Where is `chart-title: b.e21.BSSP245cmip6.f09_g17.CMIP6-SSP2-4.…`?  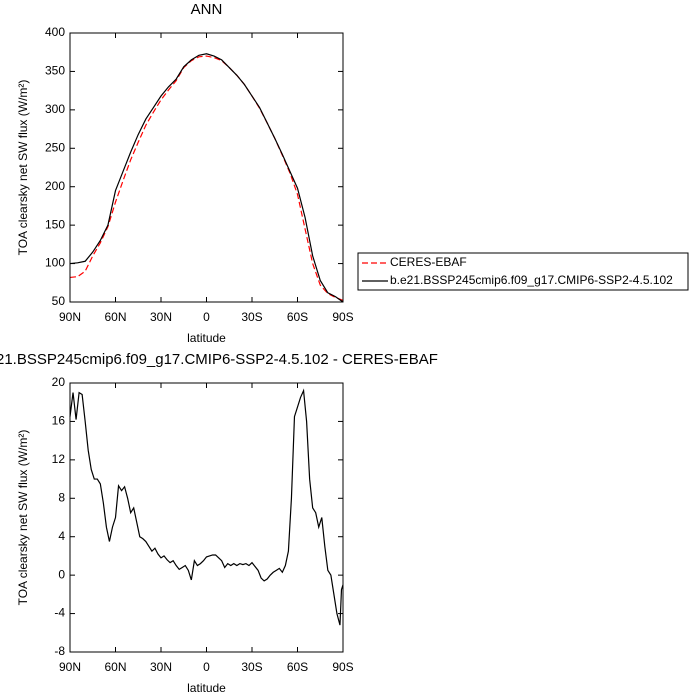 chart-title: b.e21.BSSP245cmip6.f09_g17.CMIP6-SSP2-4.… is located at coordinates (219, 359).